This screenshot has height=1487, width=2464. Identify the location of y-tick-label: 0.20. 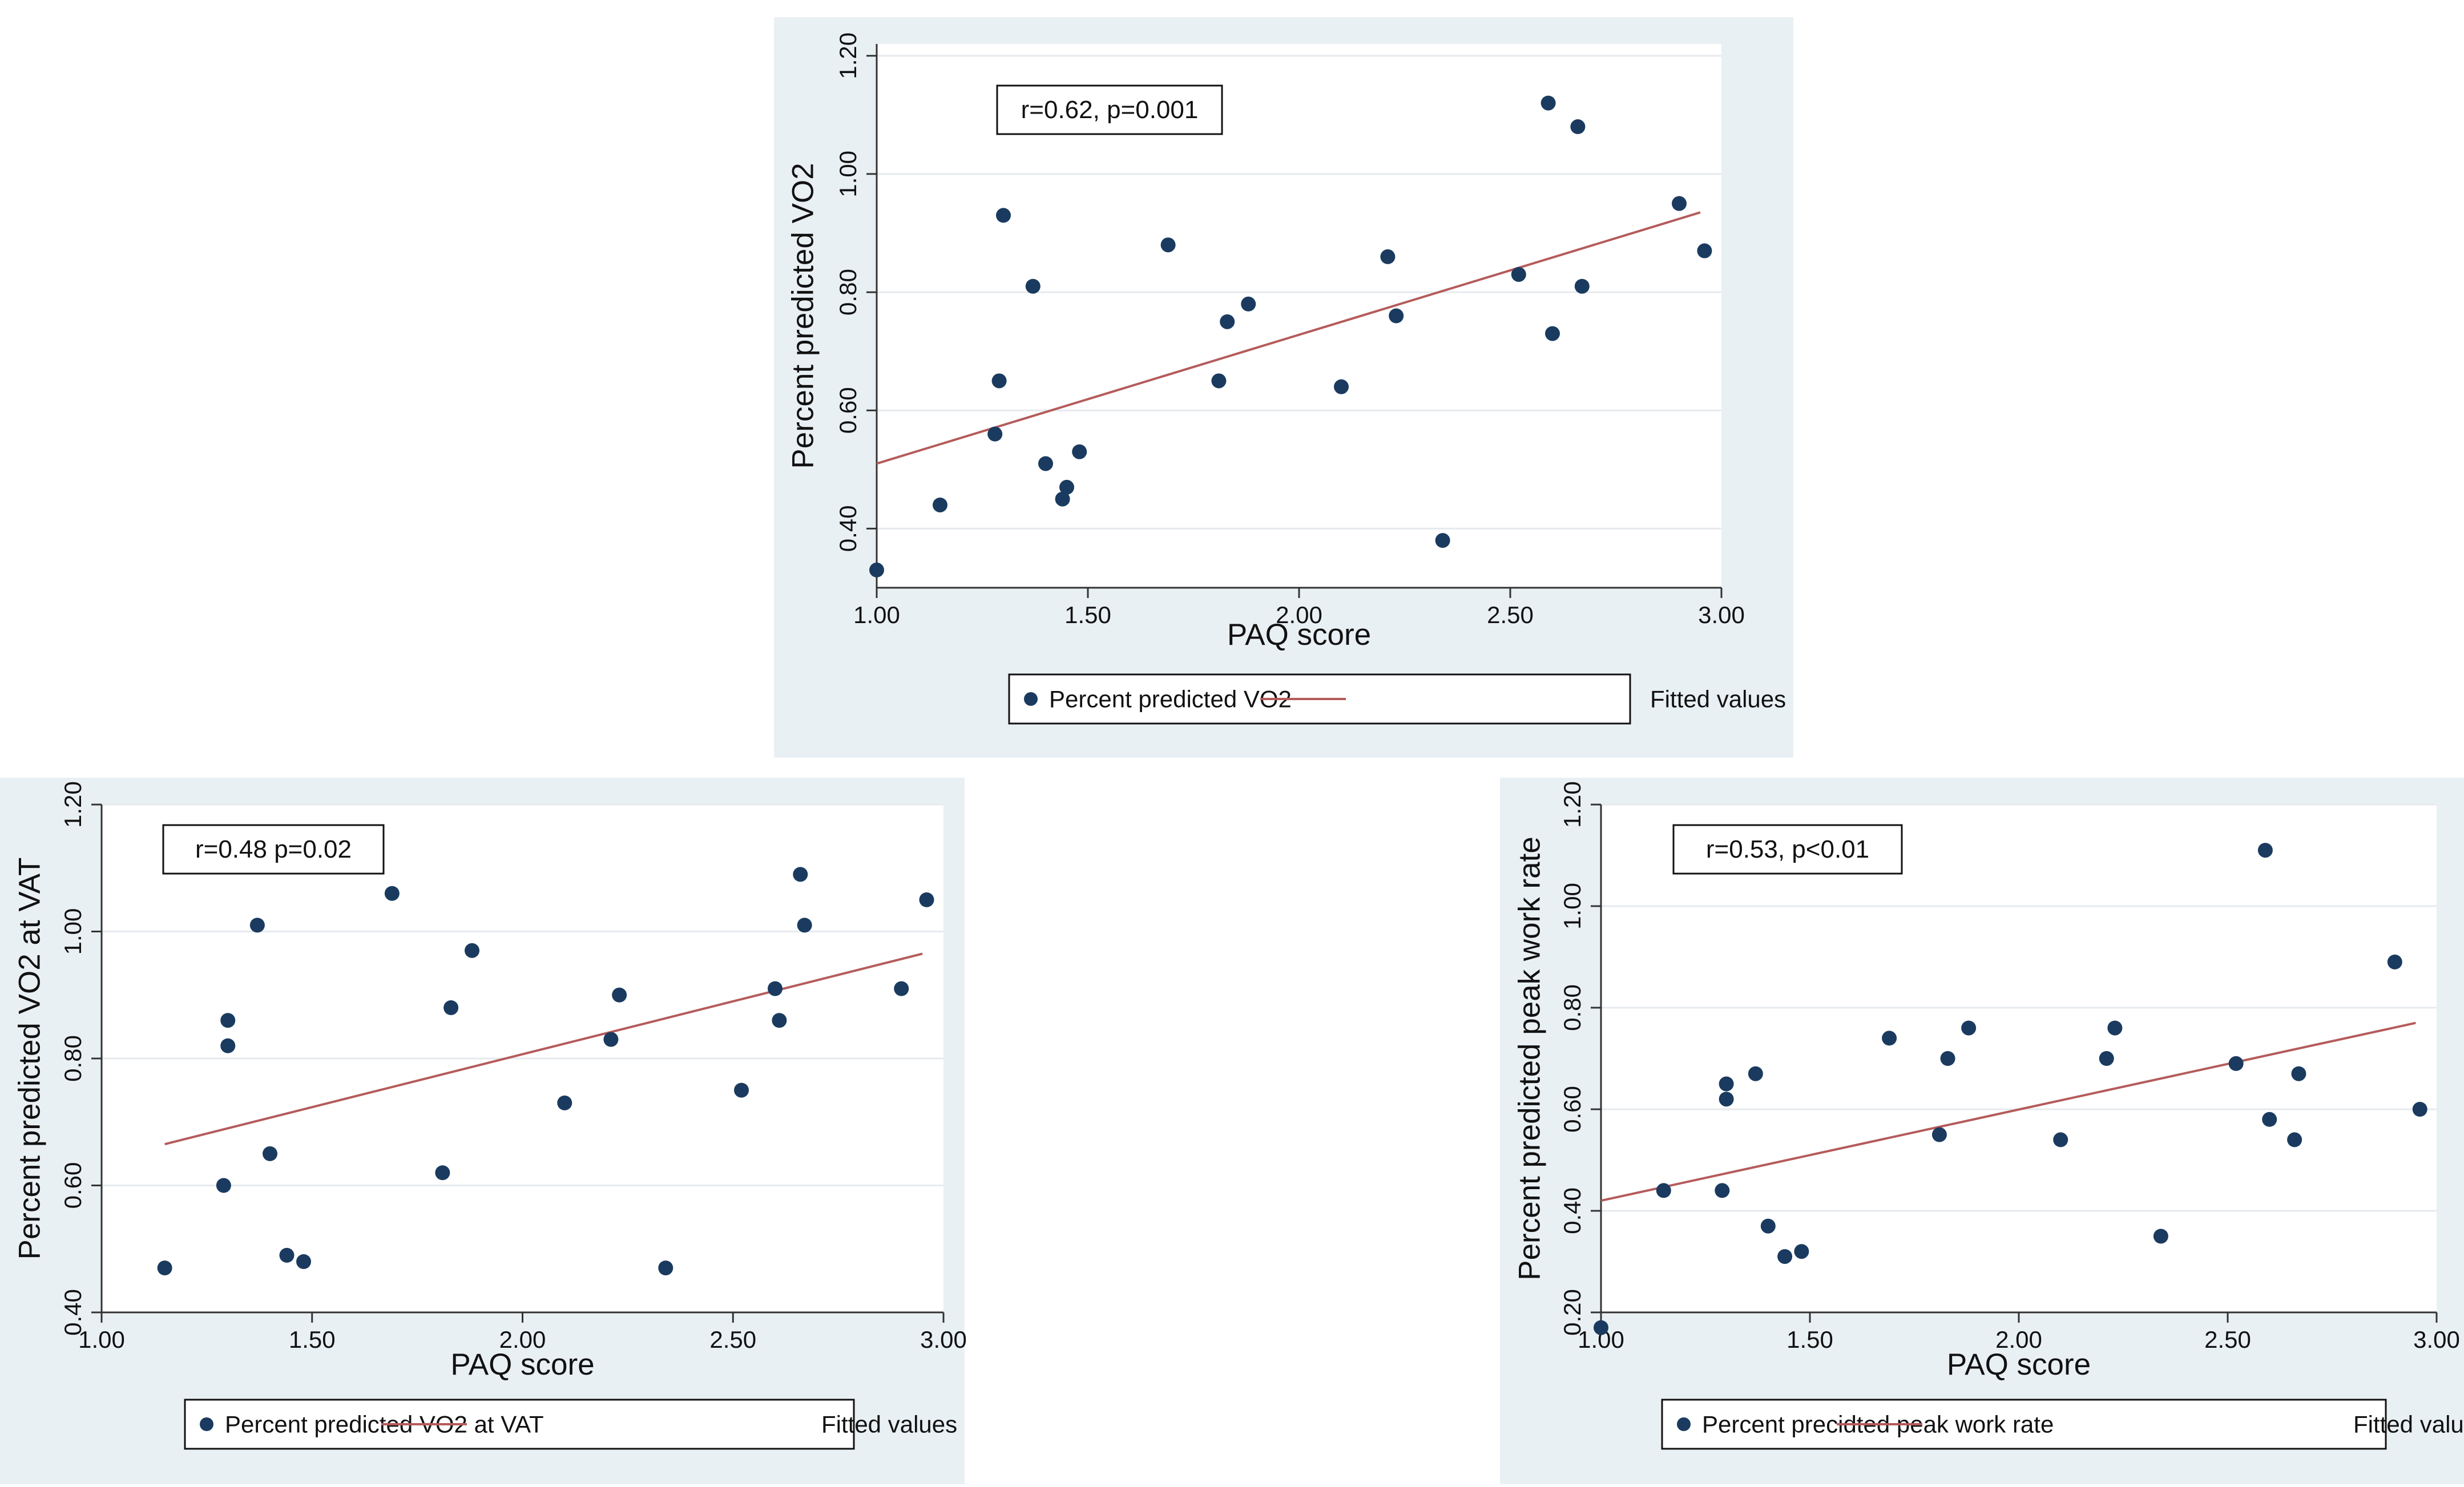
(1572, 1313).